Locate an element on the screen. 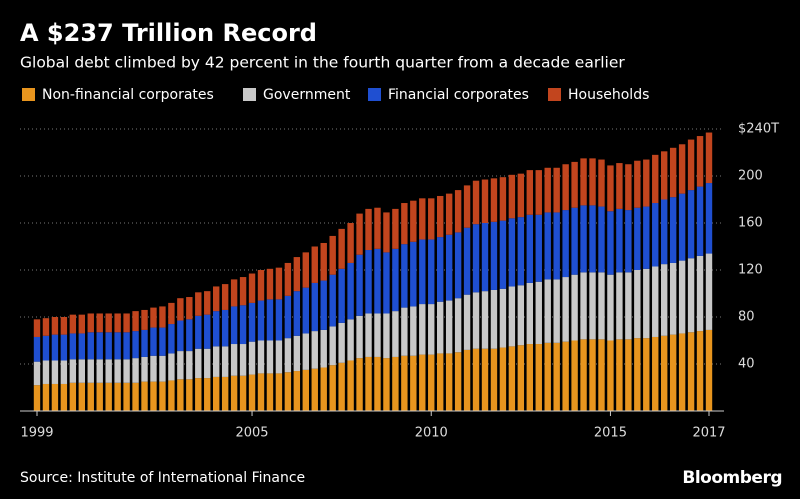 The width and height of the screenshot is (800, 499). x-tick-label: 2005 is located at coordinates (251, 433).